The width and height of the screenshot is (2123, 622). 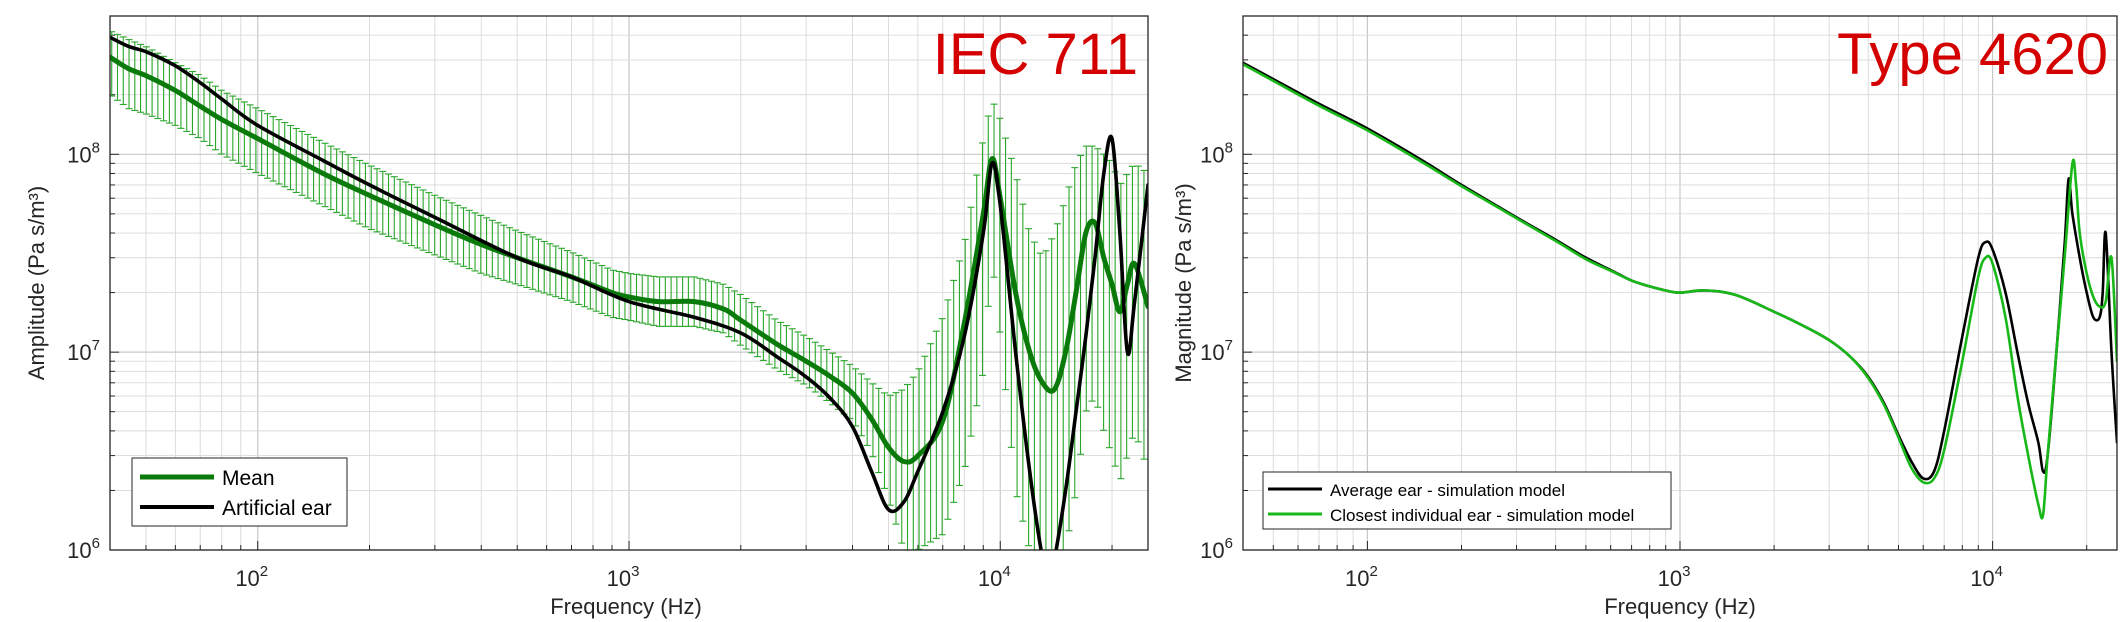 I want to click on legend-label-mean: Mean, so click(x=248, y=478).